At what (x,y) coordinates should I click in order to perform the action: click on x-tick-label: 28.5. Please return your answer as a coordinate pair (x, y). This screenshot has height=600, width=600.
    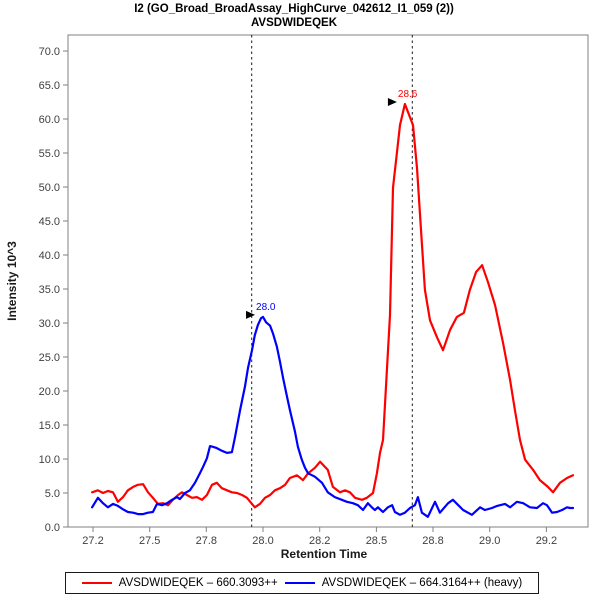
    Looking at the image, I should click on (376, 541).